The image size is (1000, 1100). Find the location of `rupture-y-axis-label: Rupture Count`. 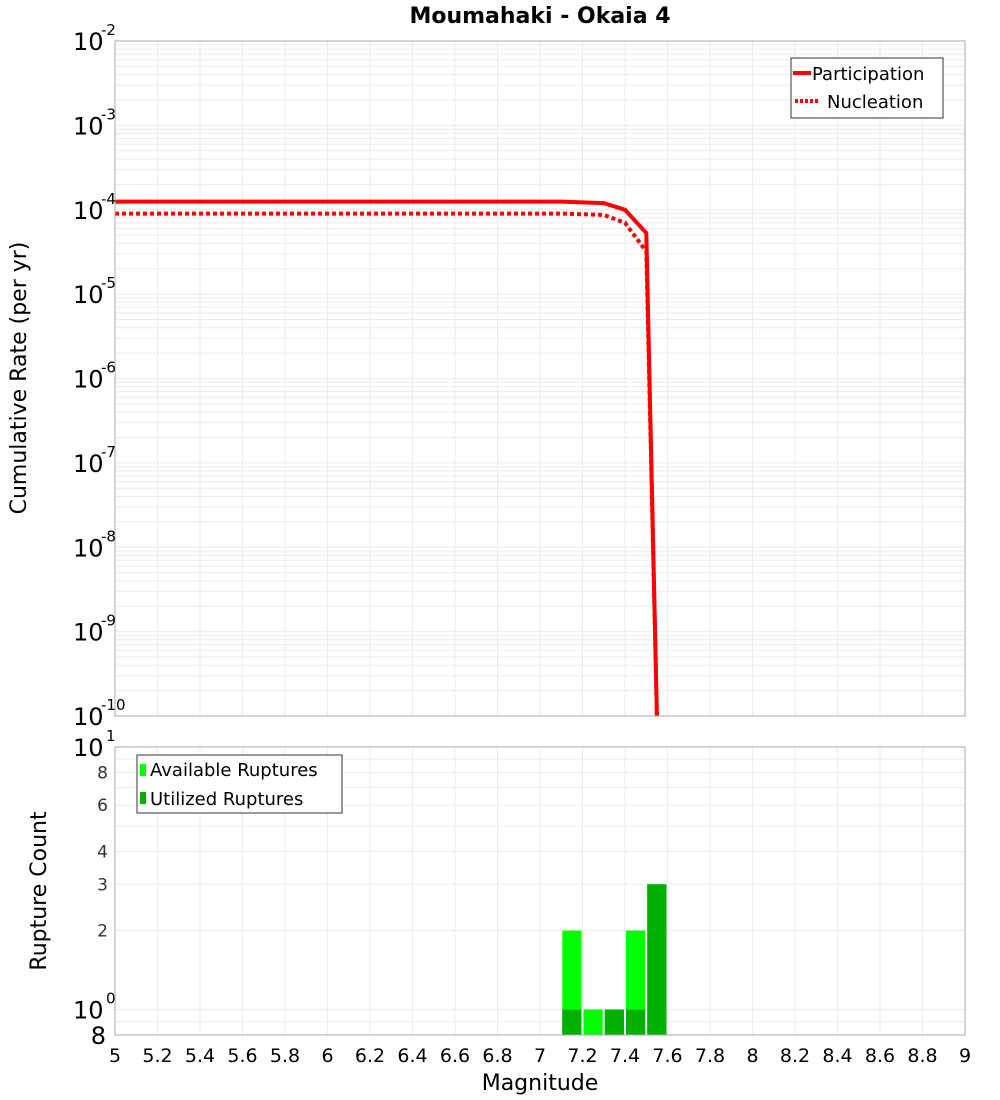

rupture-y-axis-label: Rupture Count is located at coordinates (39, 891).